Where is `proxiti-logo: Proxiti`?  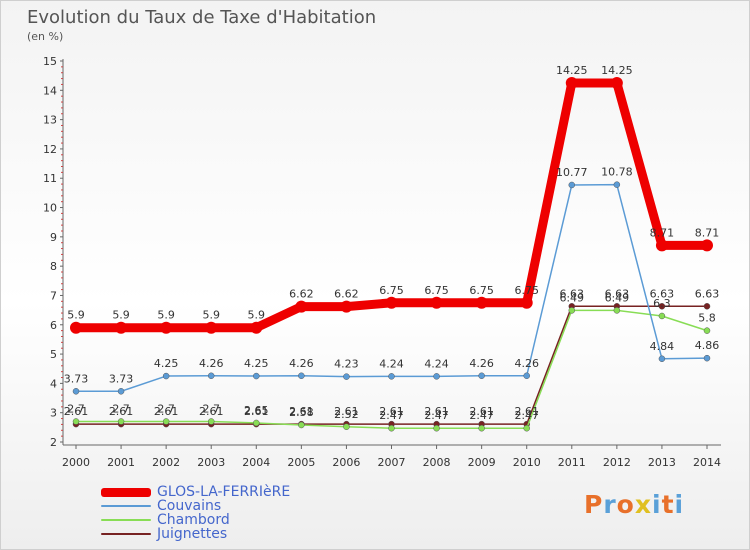 proxiti-logo: Proxiti is located at coordinates (634, 504).